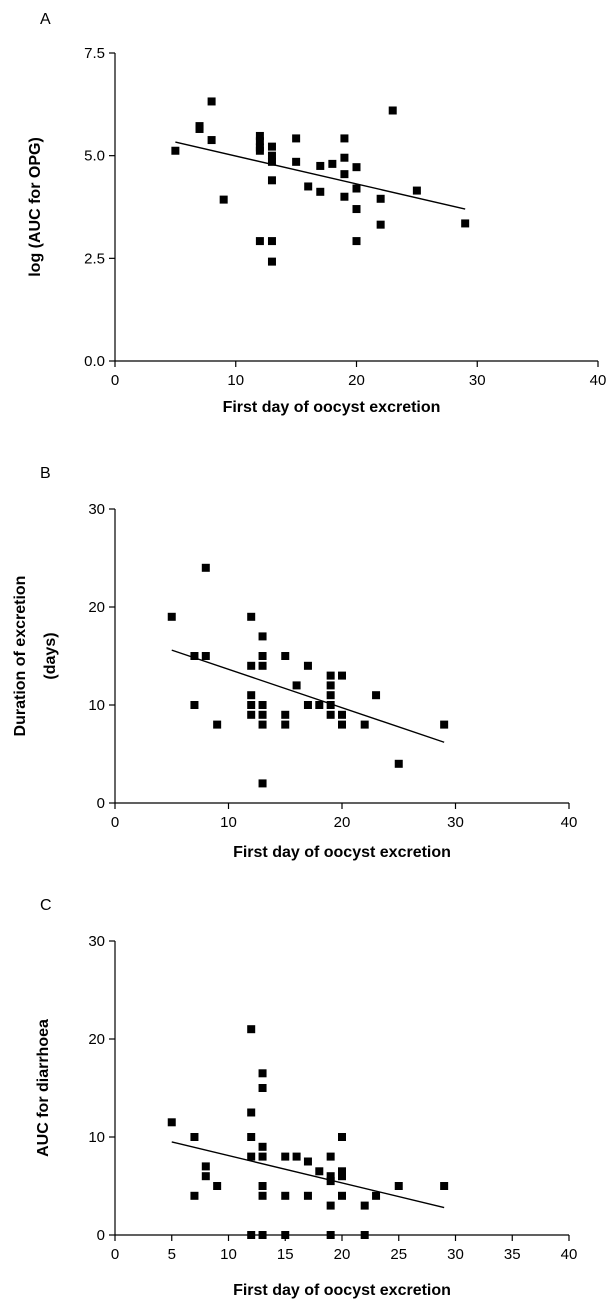  Describe the element at coordinates (115, 1254) in the screenshot. I see `x-tick-label-c: 0` at that location.